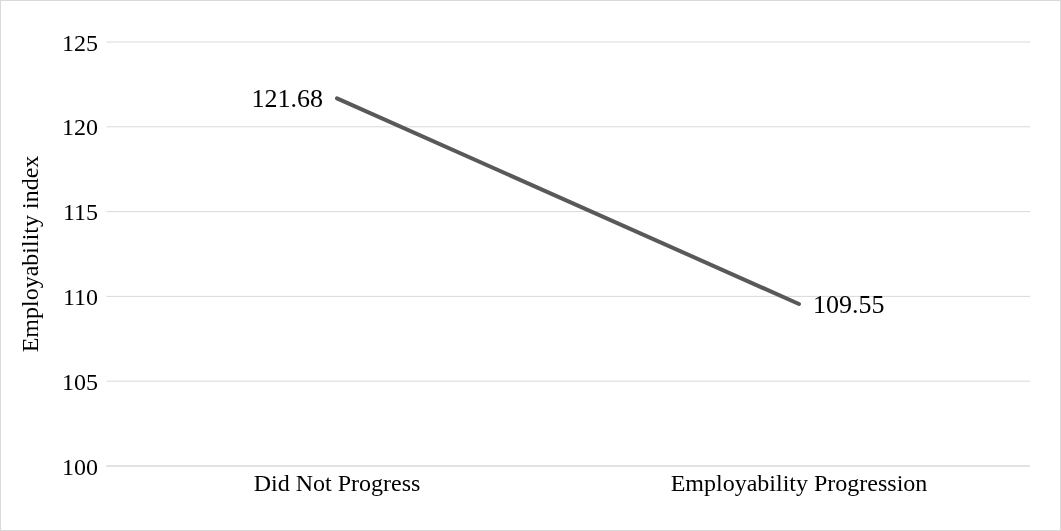  I want to click on y-tick-label: 110, so click(80, 296).